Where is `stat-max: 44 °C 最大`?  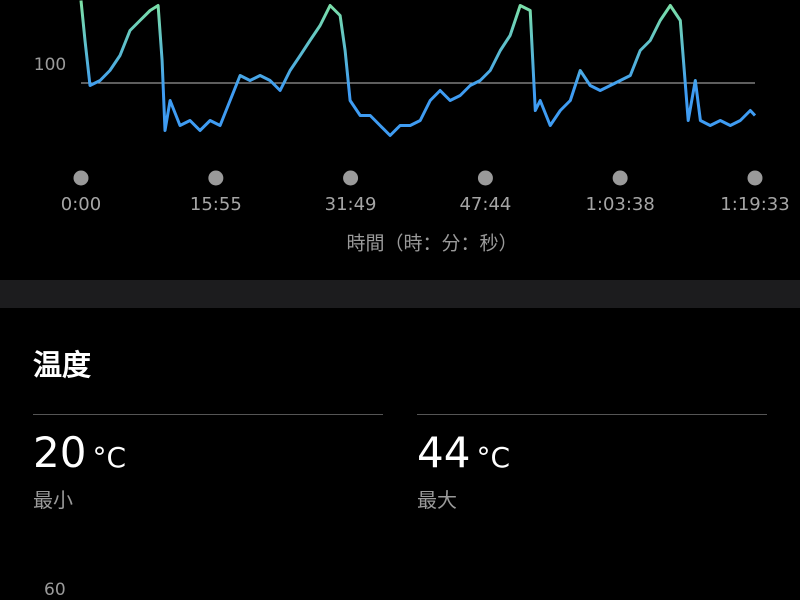 stat-max: 44 °C 最大 is located at coordinates (592, 463).